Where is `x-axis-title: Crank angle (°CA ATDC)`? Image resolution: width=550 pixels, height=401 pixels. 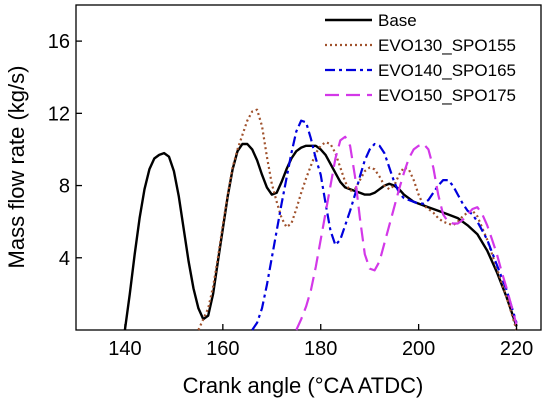
x-axis-title: Crank angle (°CA ATDC) is located at coordinates (303, 385).